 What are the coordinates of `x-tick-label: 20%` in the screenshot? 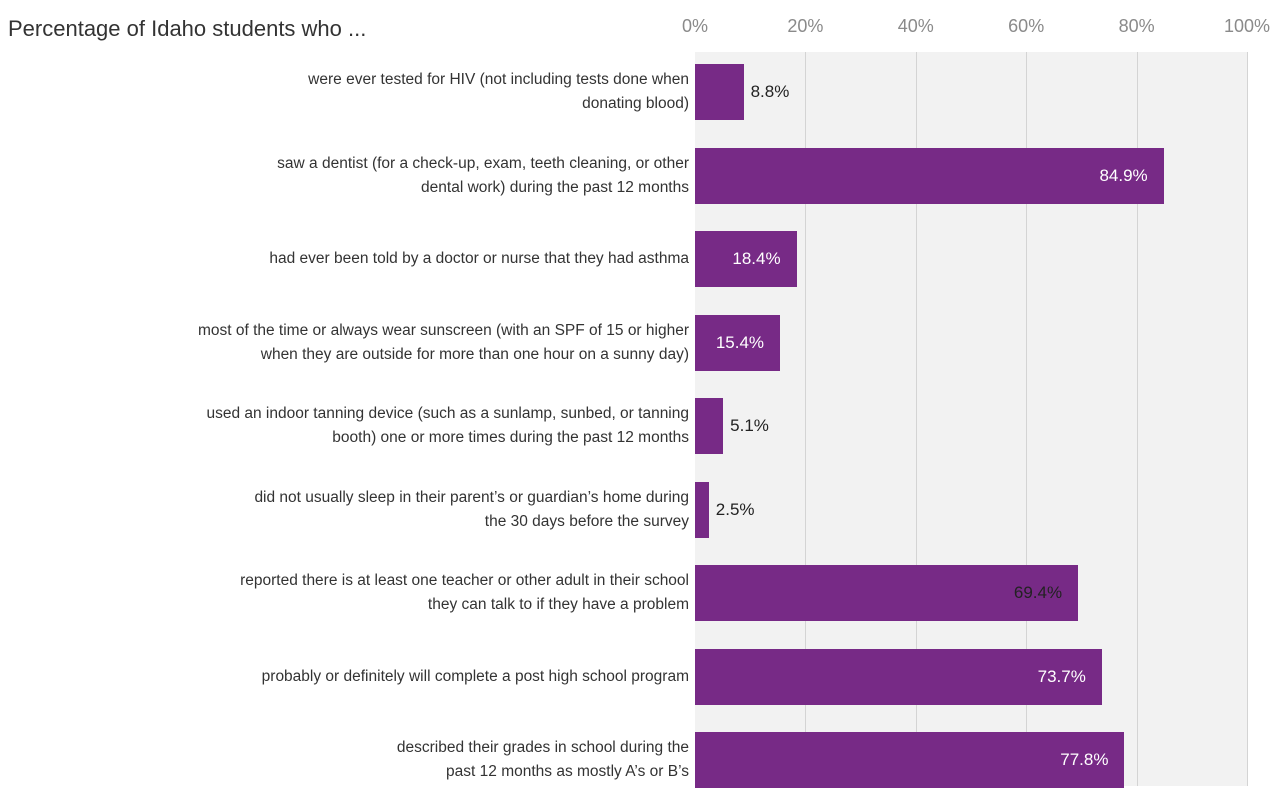 It's located at (805, 26).